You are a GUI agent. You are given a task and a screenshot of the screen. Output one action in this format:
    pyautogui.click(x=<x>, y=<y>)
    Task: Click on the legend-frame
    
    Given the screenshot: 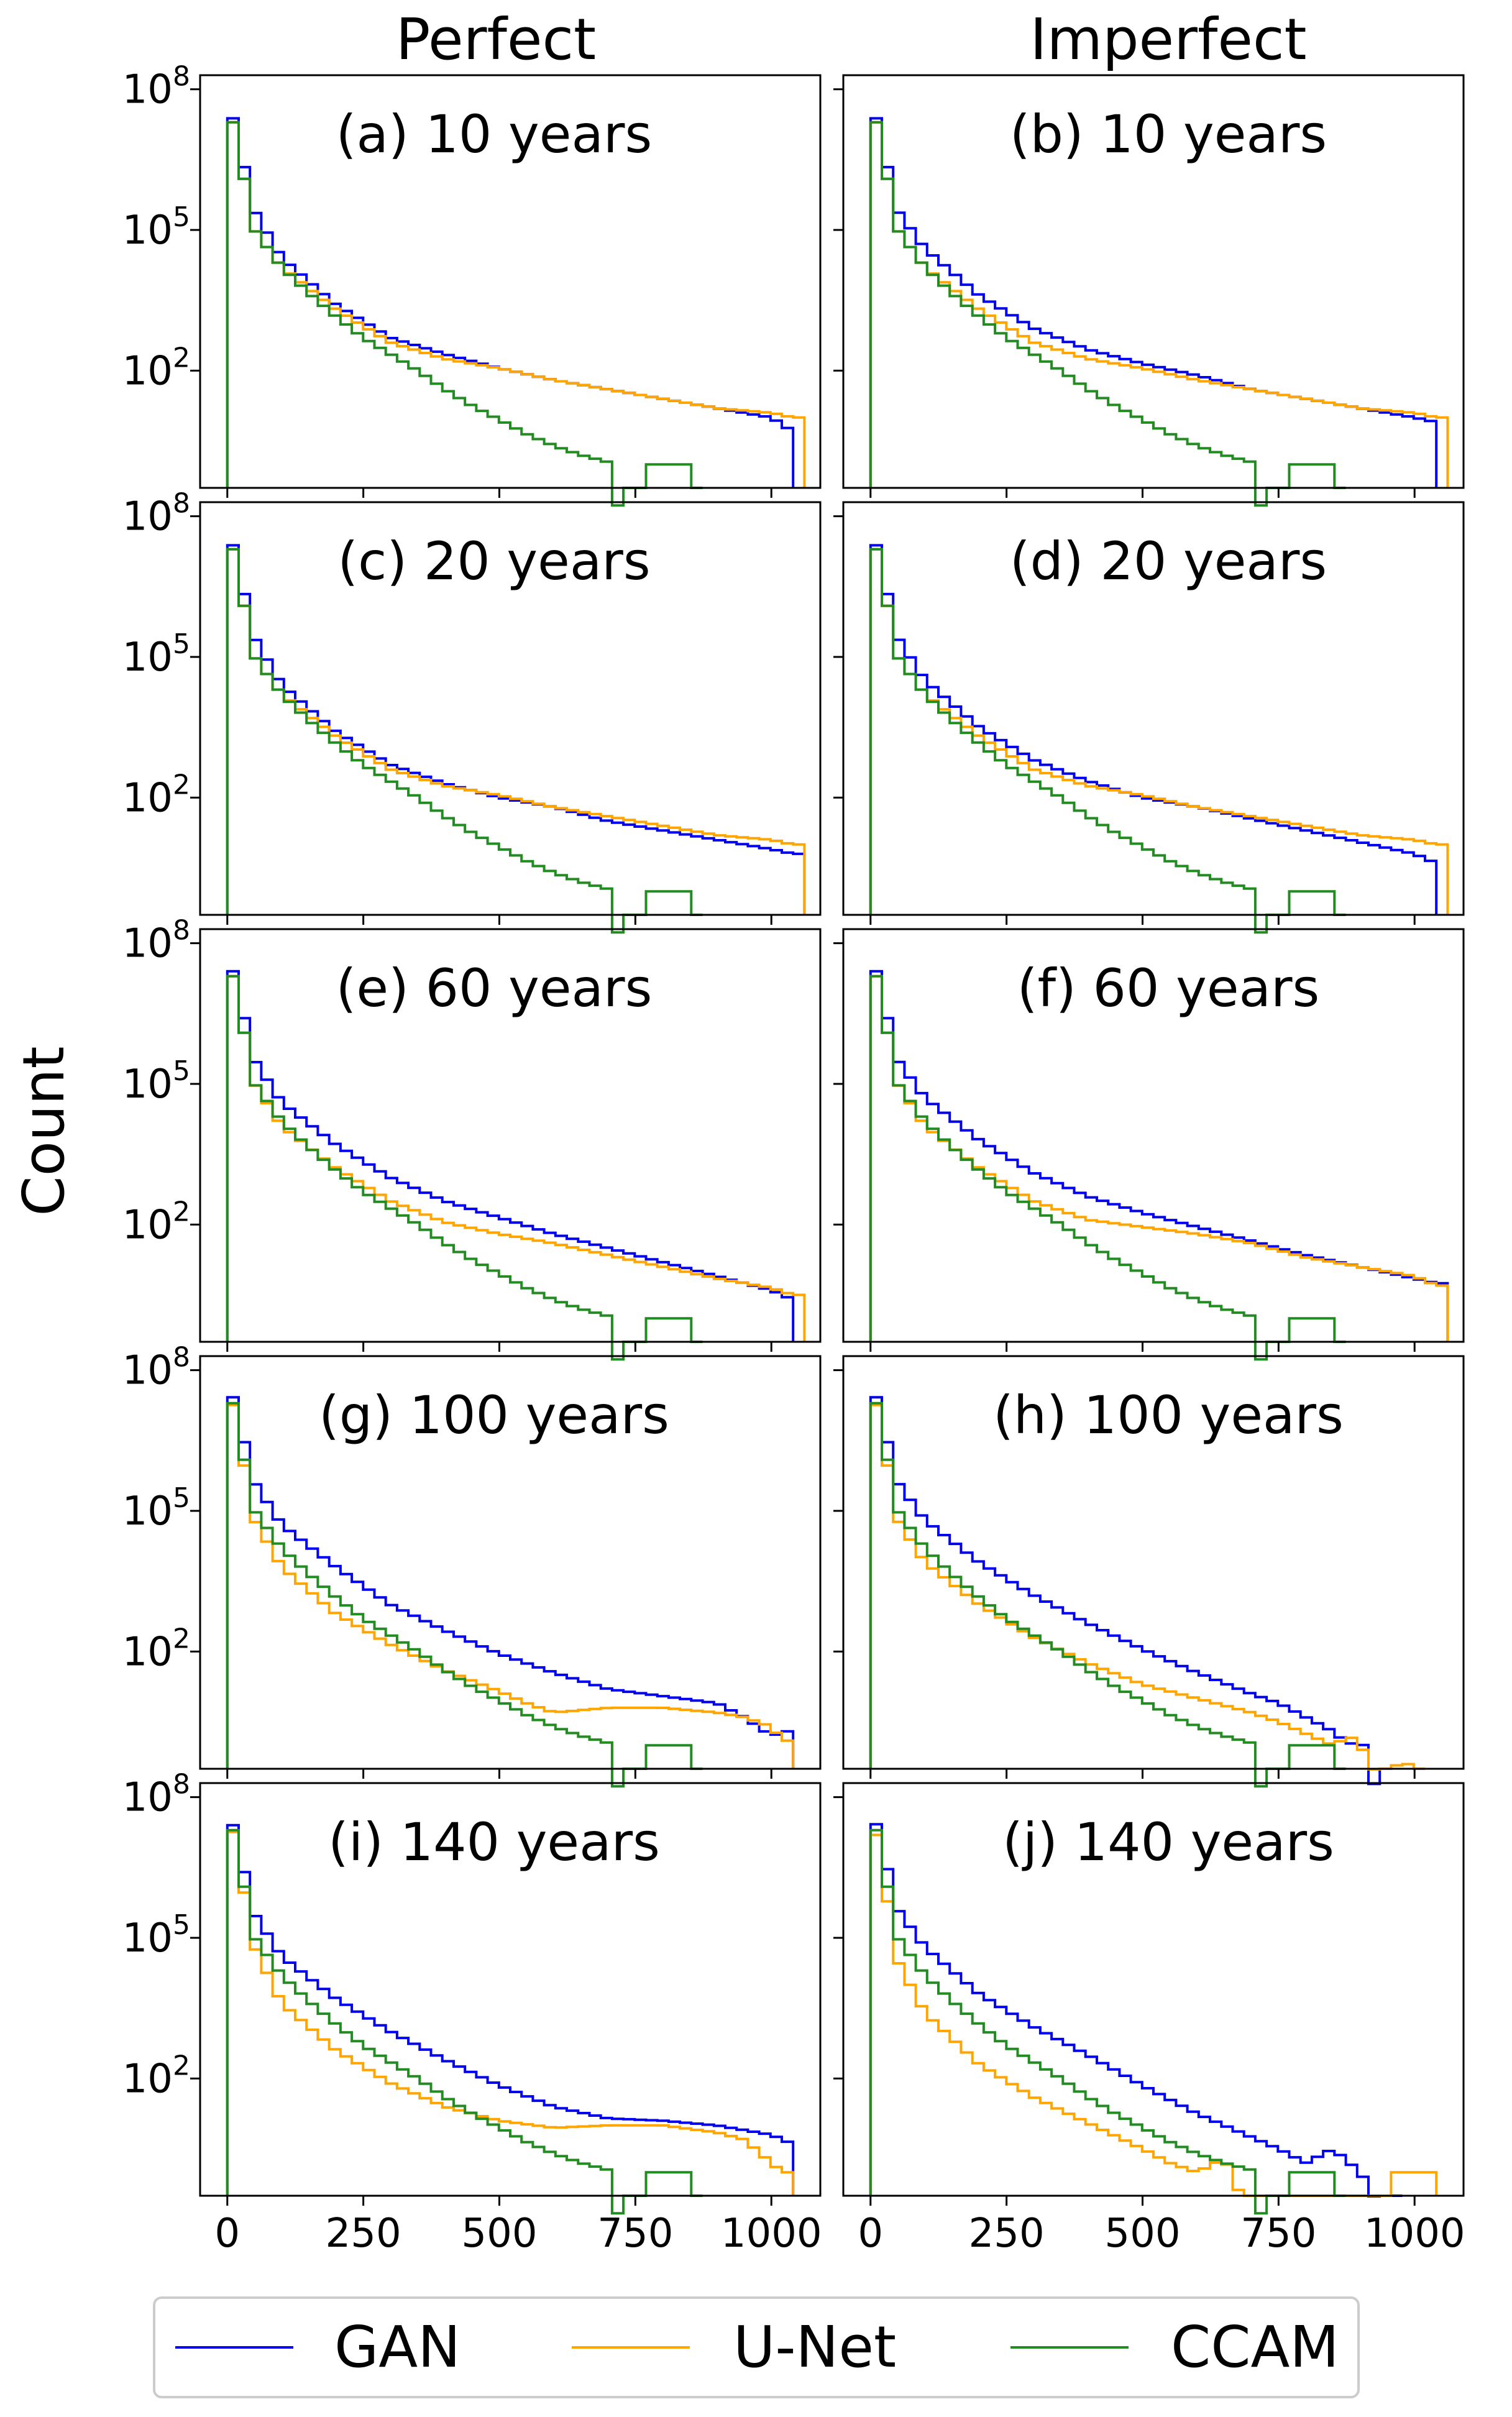 What is the action you would take?
    pyautogui.click(x=756, y=2347)
    